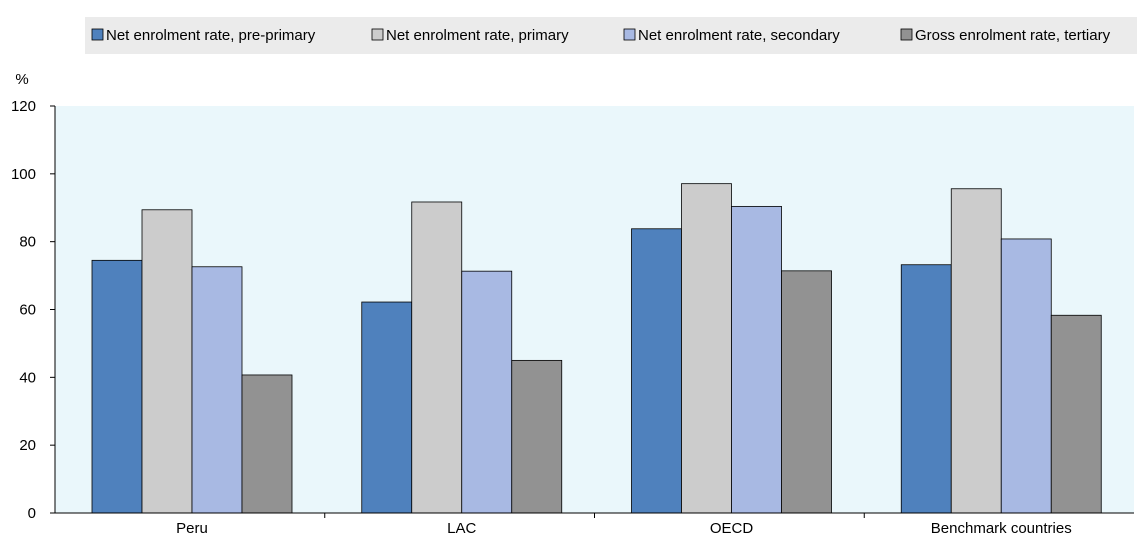 Image resolution: width=1137 pixels, height=536 pixels. What do you see at coordinates (732, 528) in the screenshot?
I see `x-category-label: OECD` at bounding box center [732, 528].